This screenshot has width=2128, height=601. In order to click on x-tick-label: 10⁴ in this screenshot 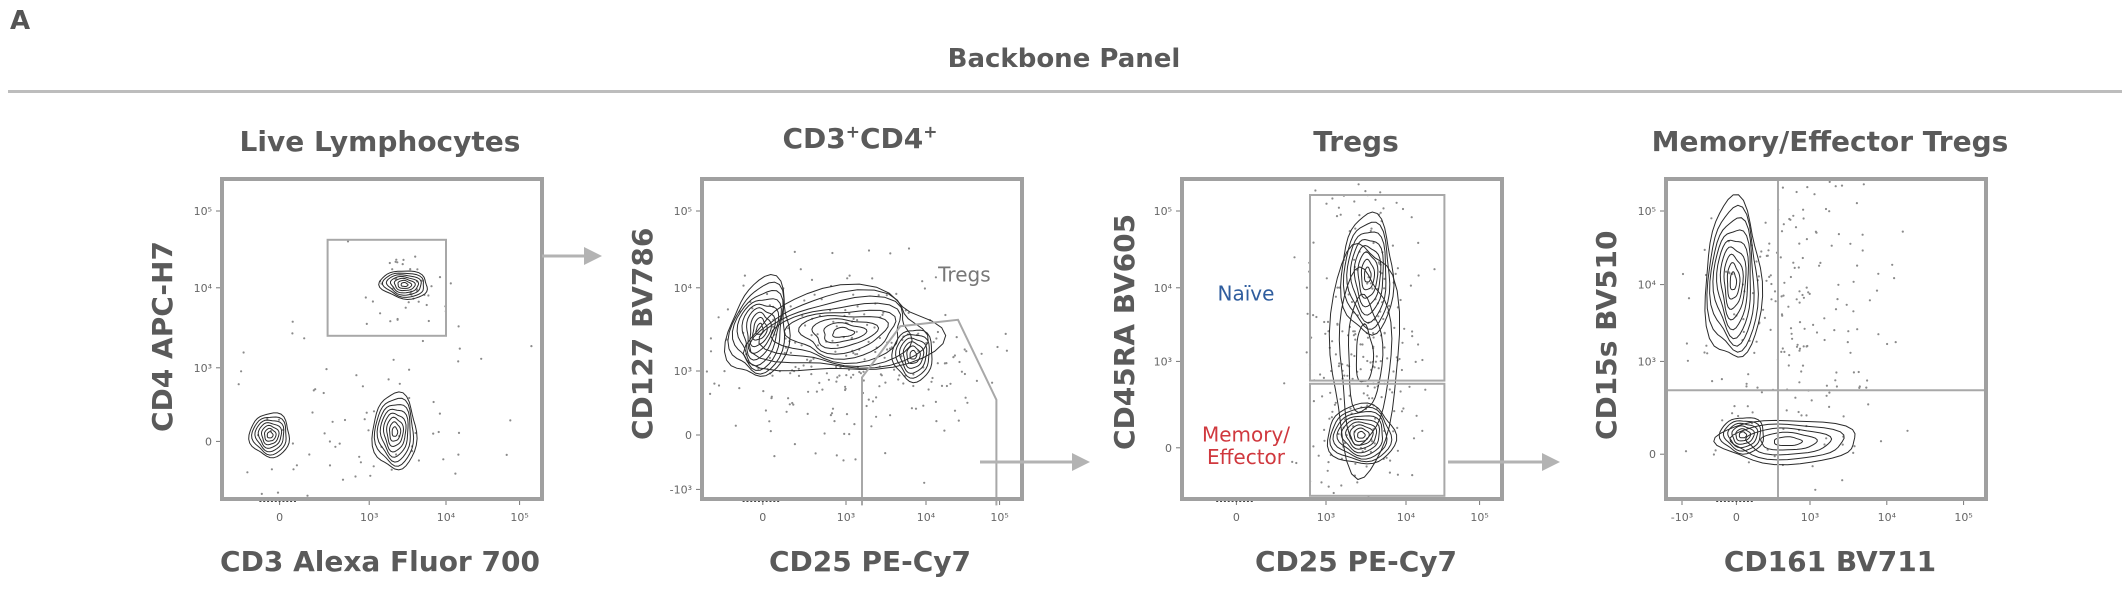, I will do `click(1406, 517)`.